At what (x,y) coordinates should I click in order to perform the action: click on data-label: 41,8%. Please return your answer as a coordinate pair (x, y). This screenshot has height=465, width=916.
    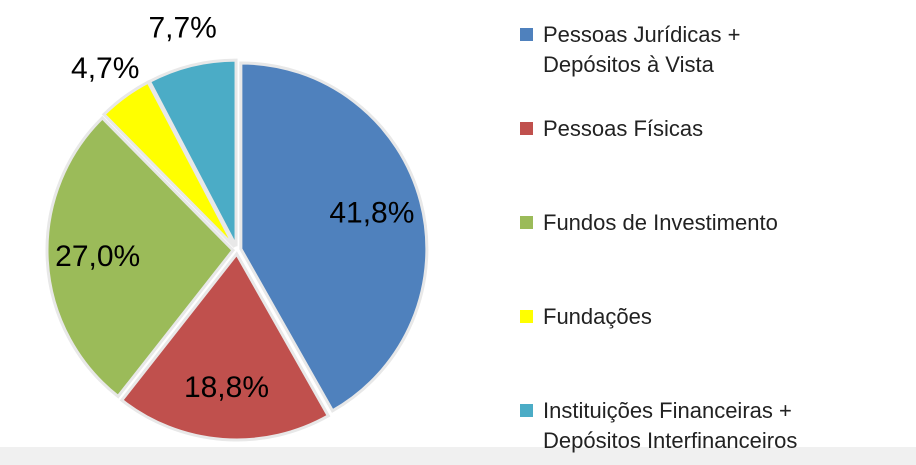
    Looking at the image, I should click on (371, 212).